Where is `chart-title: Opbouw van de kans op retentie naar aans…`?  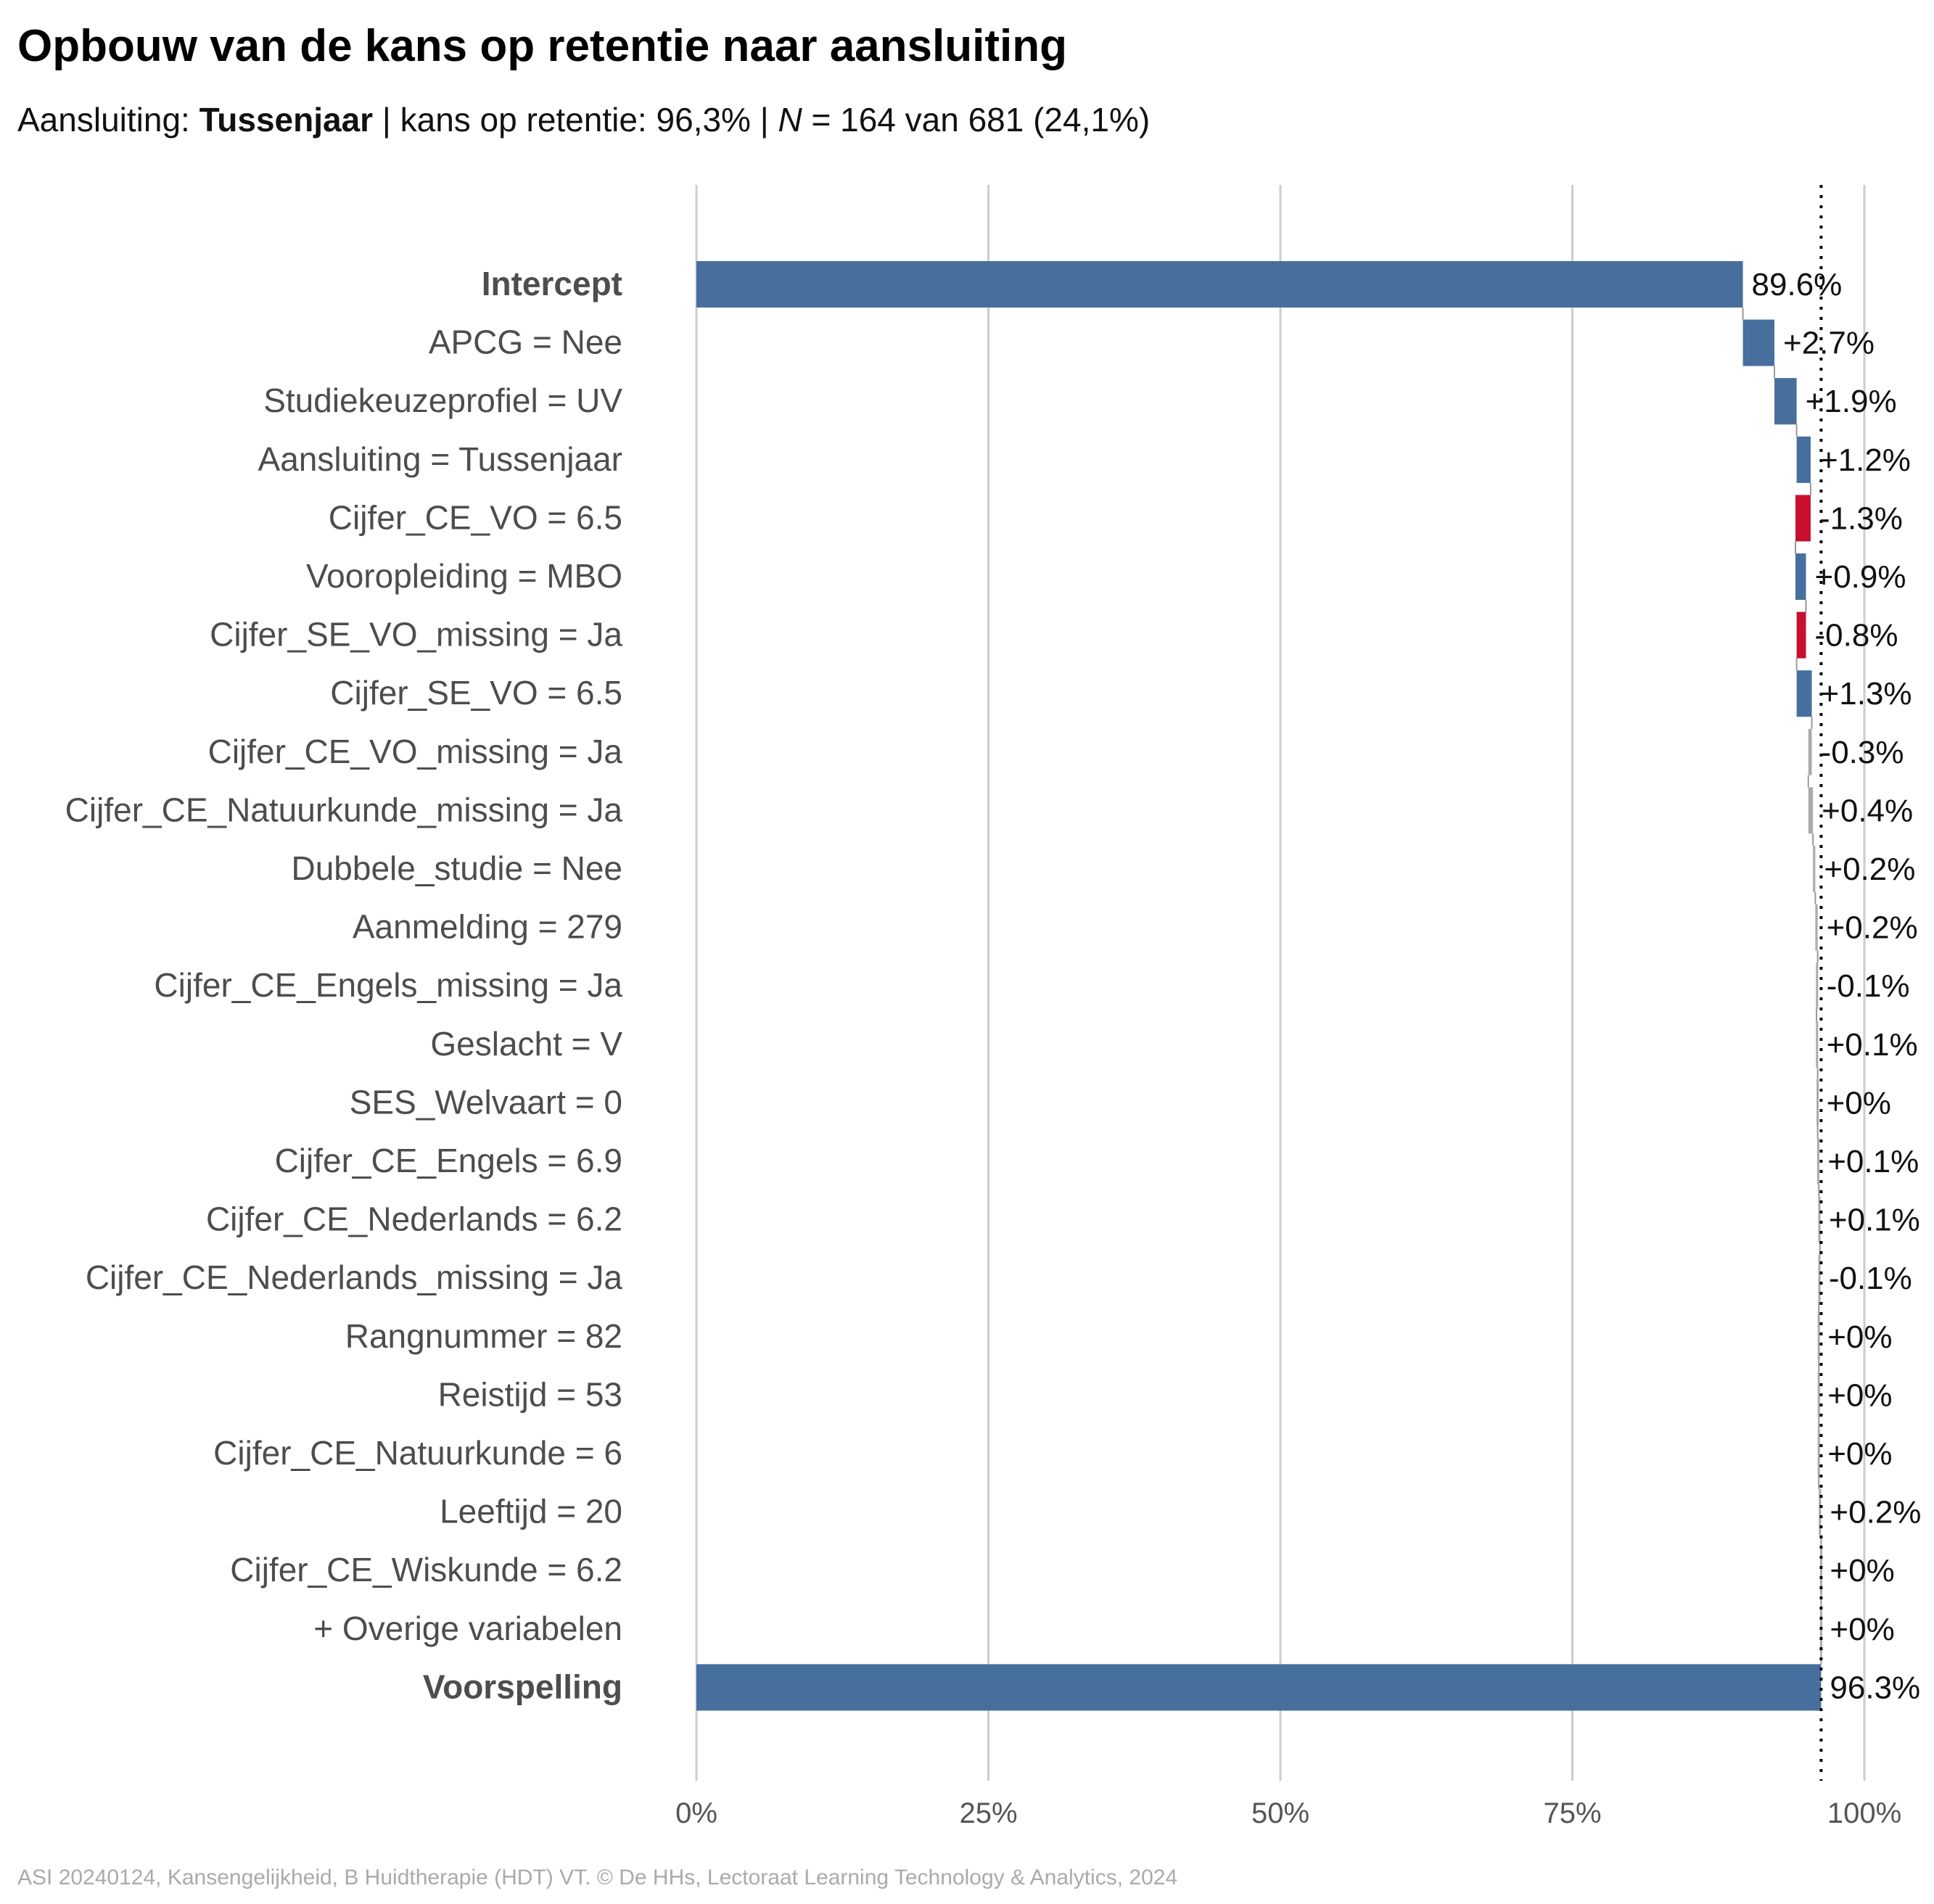
chart-title: Opbouw van de kans op retentie naar aans… is located at coordinates (542, 46).